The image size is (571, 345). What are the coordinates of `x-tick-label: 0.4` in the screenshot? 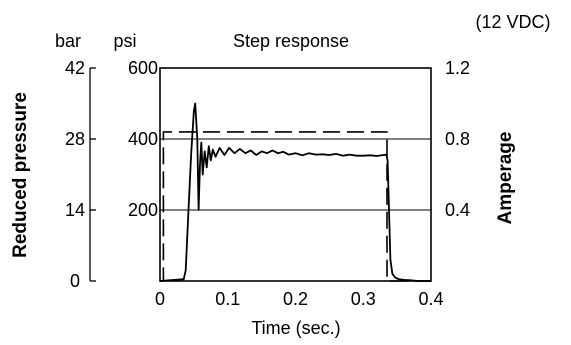 It's located at (430, 299).